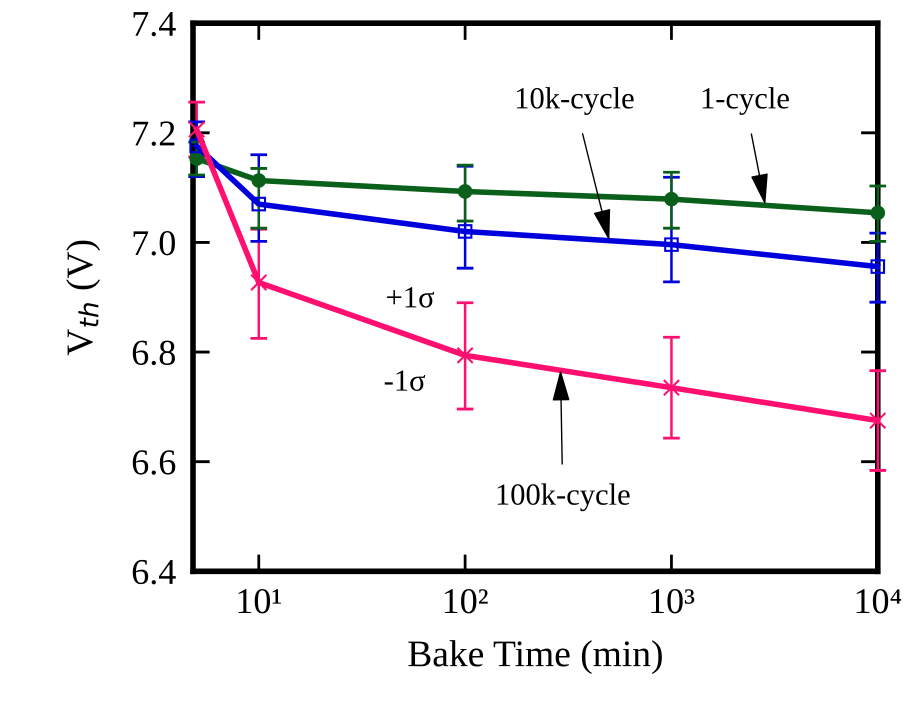  Describe the element at coordinates (259, 601) in the screenshot. I see `x-tick-label: 10¹` at that location.